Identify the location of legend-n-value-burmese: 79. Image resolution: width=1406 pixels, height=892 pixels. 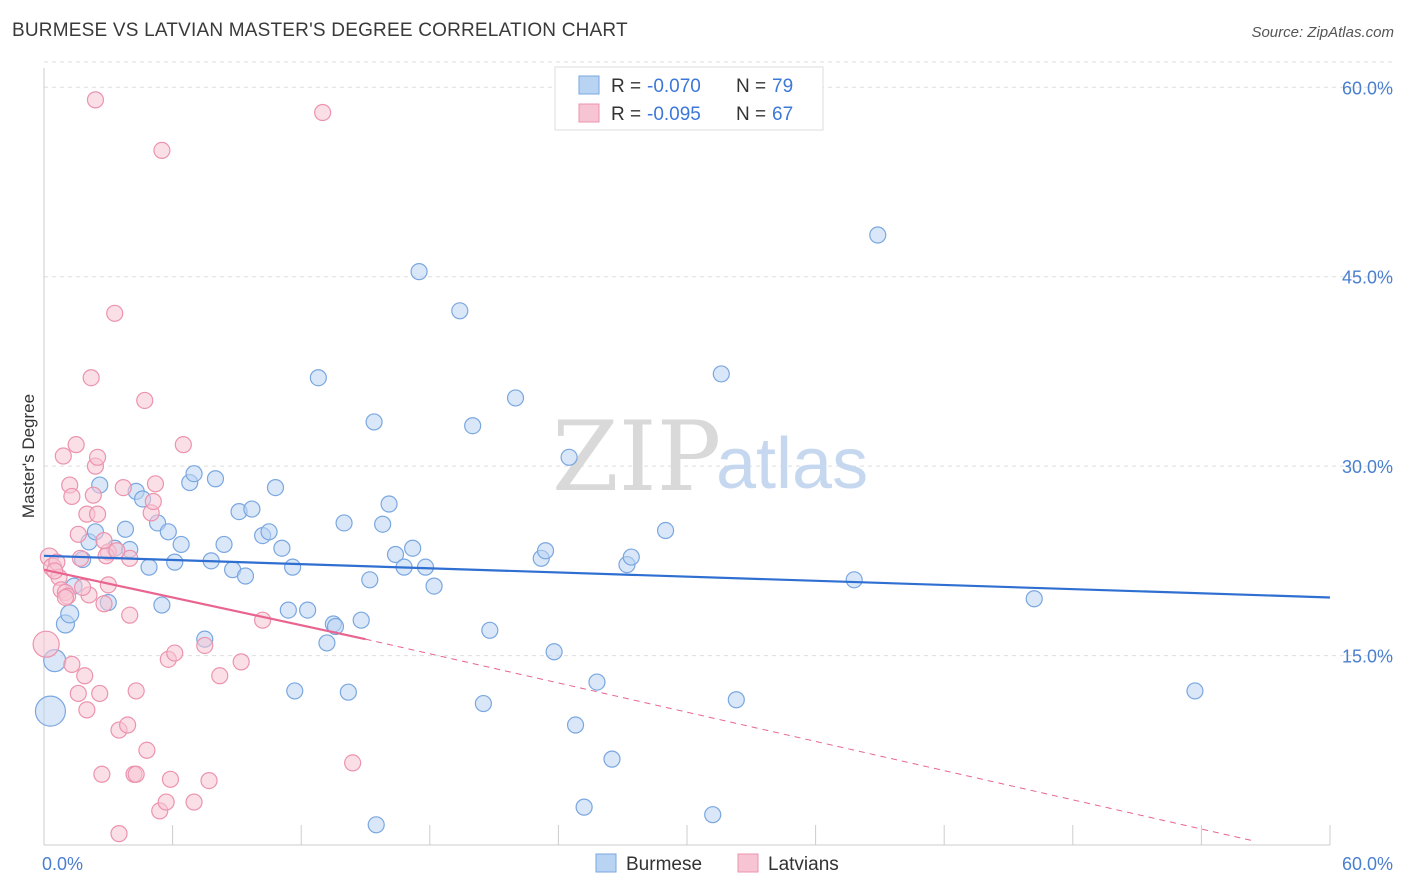
(782, 86).